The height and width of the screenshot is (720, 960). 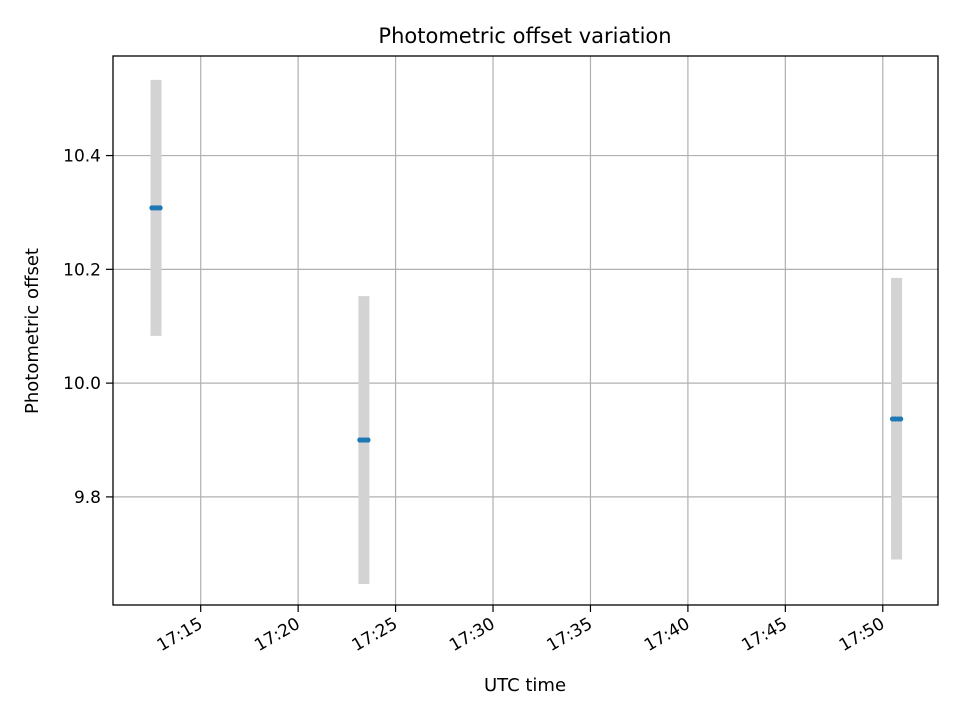 I want to click on y-tick-label: 10.0, so click(x=82, y=384).